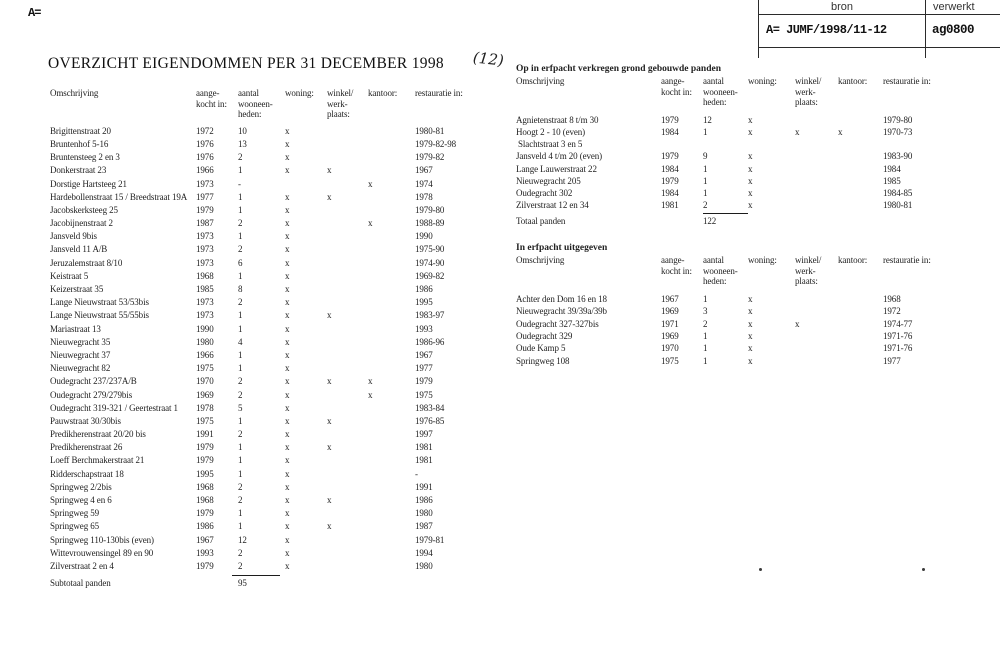 Image resolution: width=1000 pixels, height=649 pixels. Describe the element at coordinates (557, 119) in the screenshot. I see `cell-name: Agnietenstraat 8 t/m 30` at that location.